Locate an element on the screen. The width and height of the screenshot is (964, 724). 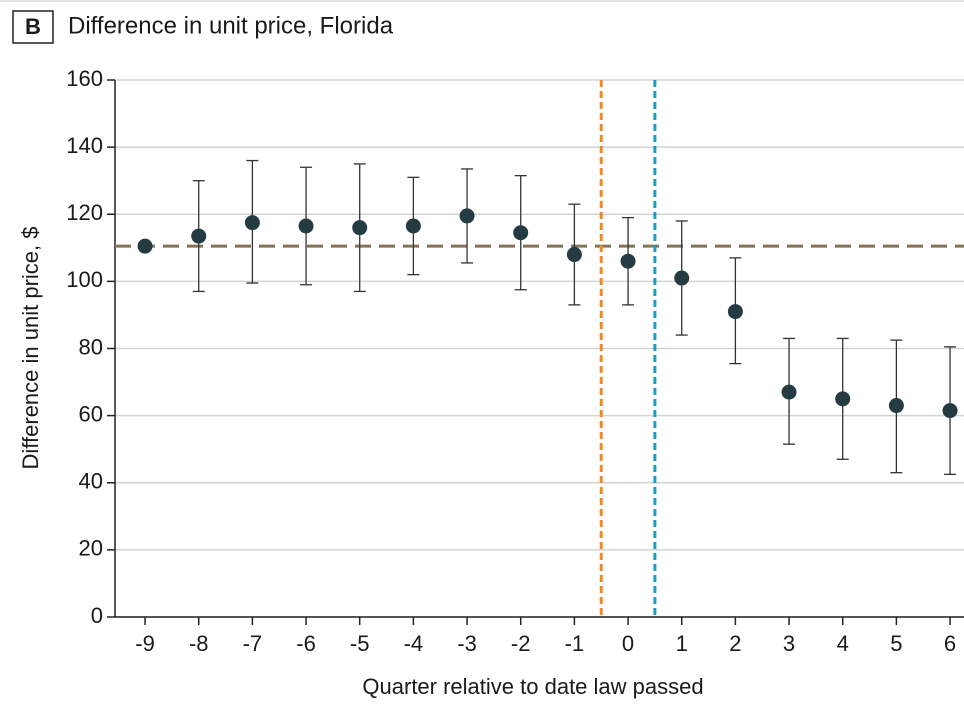
x-axis-label: Quarter relative to date law passed is located at coordinates (532, 686).